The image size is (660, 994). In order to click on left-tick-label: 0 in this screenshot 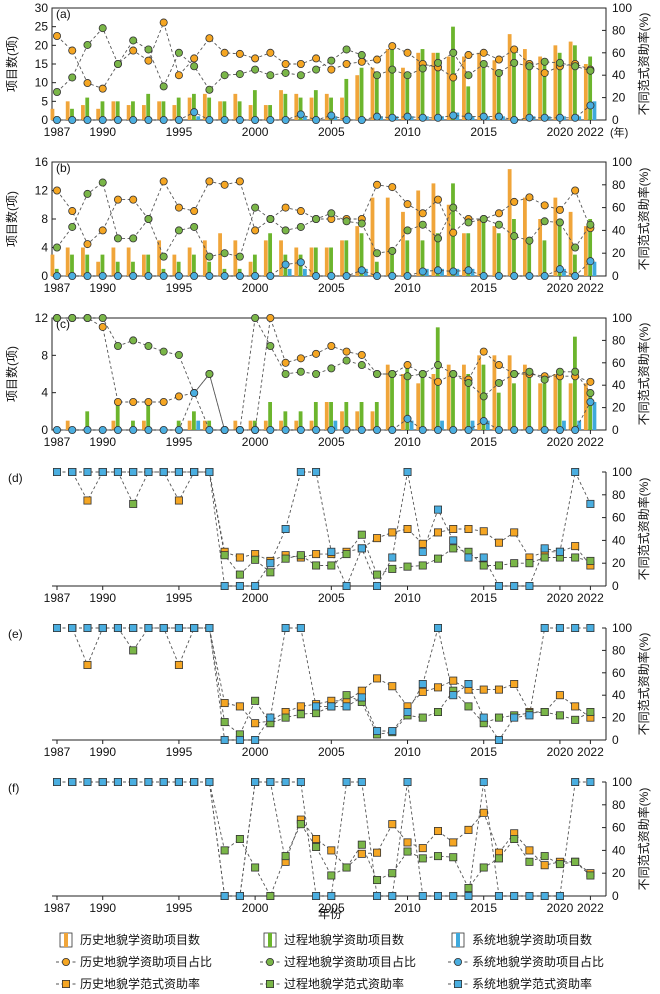, I will do `click(44, 276)`.